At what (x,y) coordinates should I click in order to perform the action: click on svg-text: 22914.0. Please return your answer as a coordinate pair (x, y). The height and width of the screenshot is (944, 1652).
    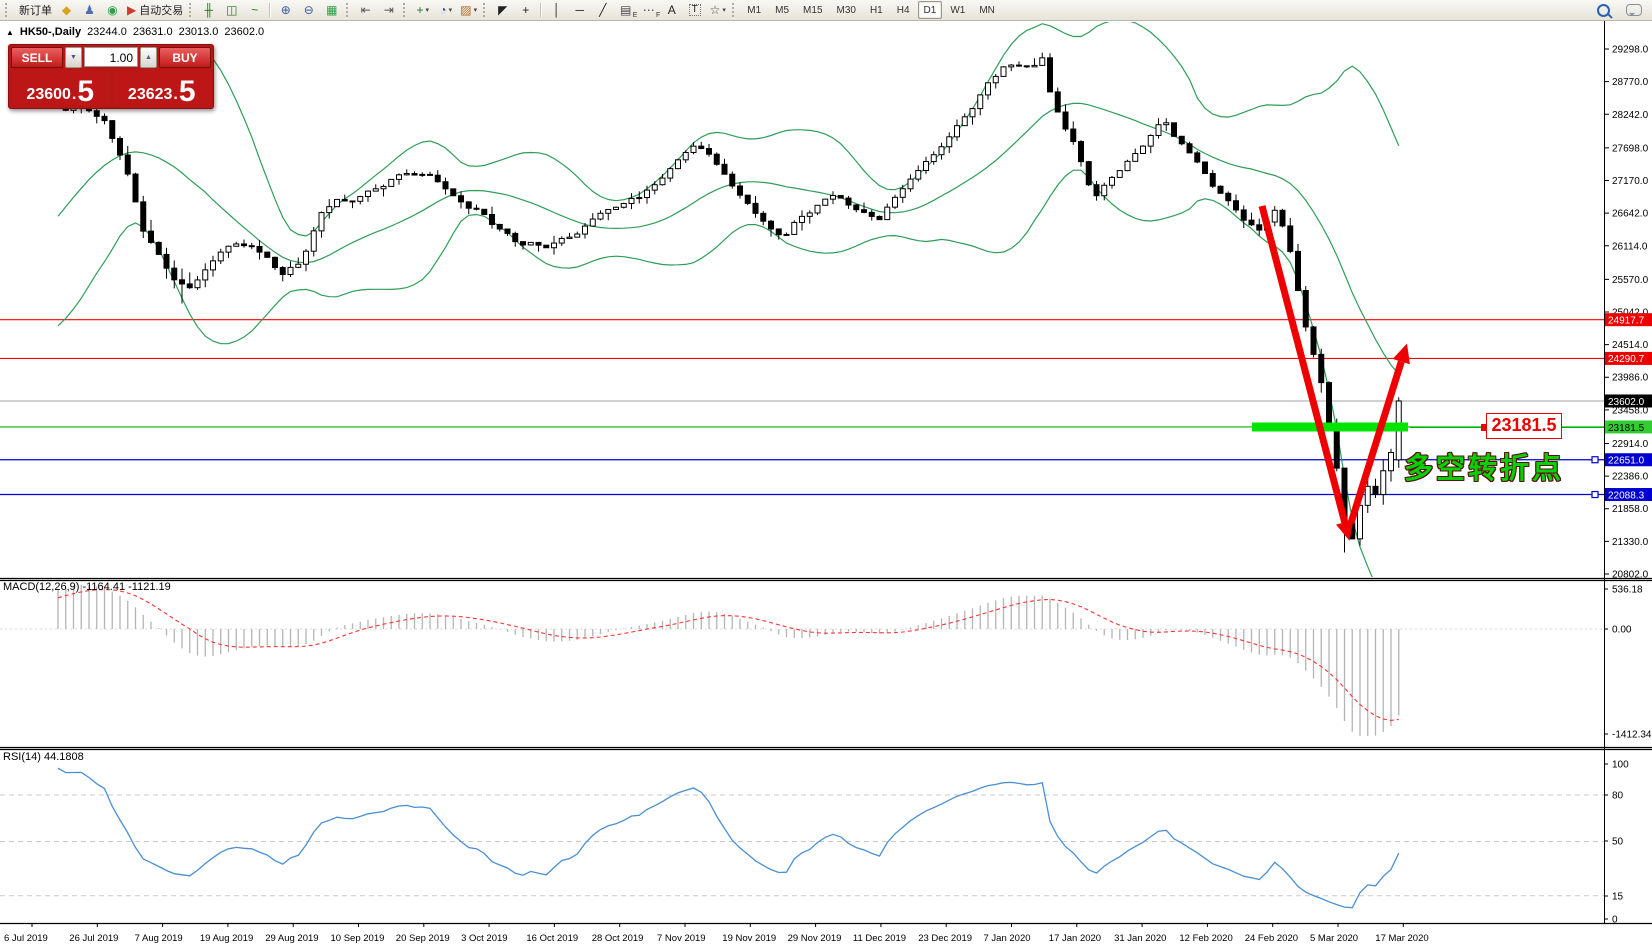
    Looking at the image, I should click on (1630, 444).